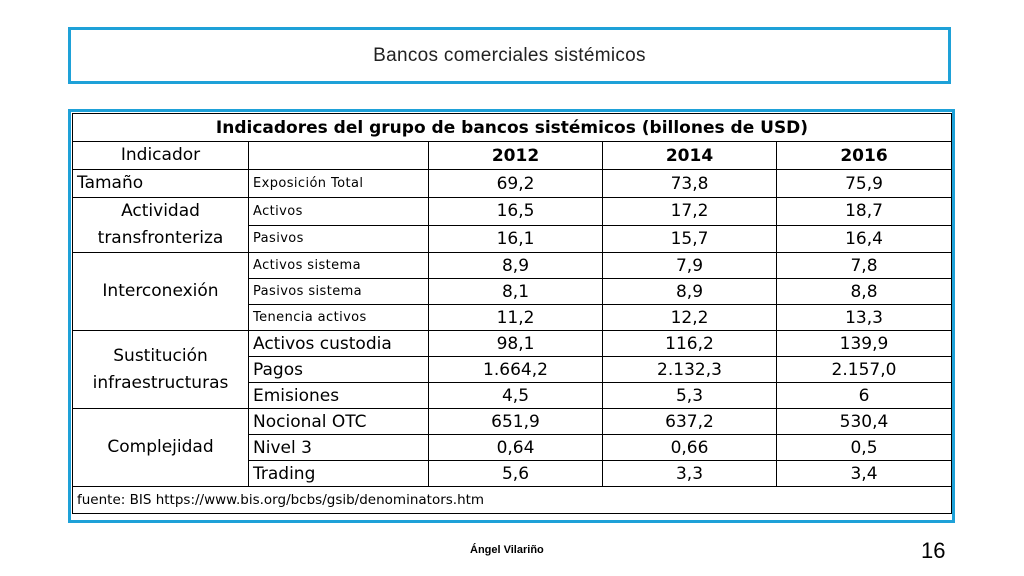 The height and width of the screenshot is (576, 1024). I want to click on cell-value: 16,5, so click(515, 211).